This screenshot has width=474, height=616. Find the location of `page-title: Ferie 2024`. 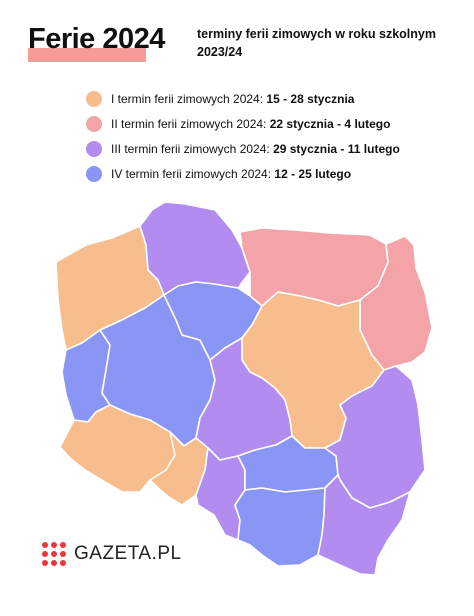

page-title: Ferie 2024 is located at coordinates (96, 39).